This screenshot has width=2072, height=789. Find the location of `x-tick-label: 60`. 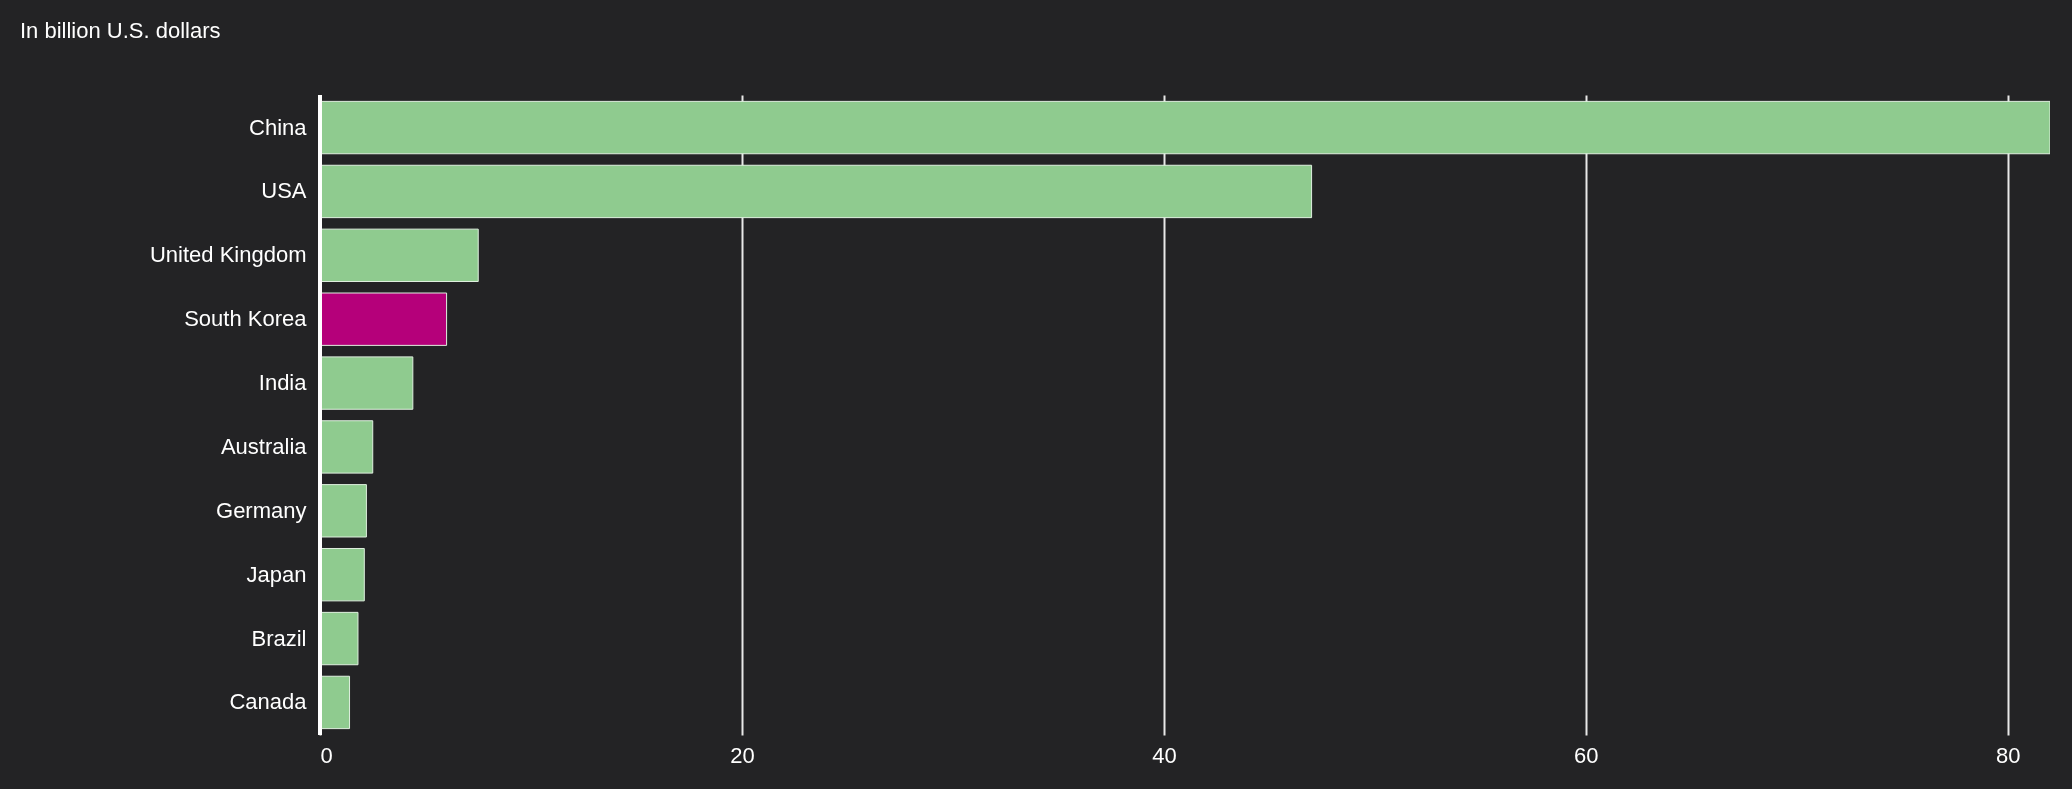

x-tick-label: 60 is located at coordinates (1586, 755).